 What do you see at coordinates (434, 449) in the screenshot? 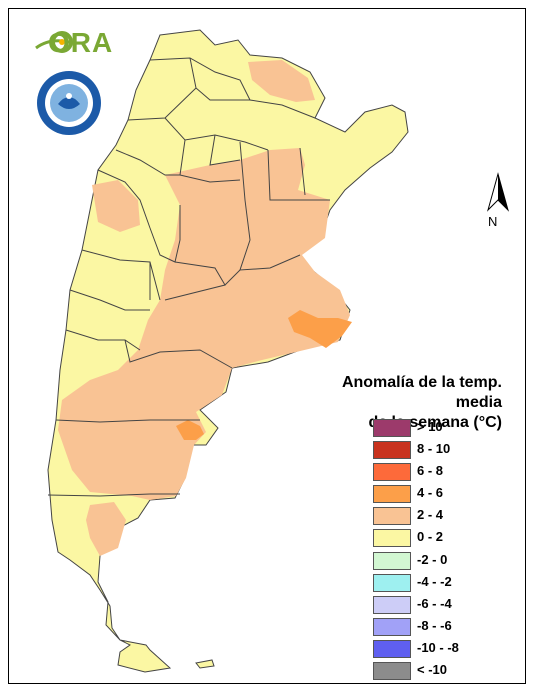
I see `legend-label: 8 - 10` at bounding box center [434, 449].